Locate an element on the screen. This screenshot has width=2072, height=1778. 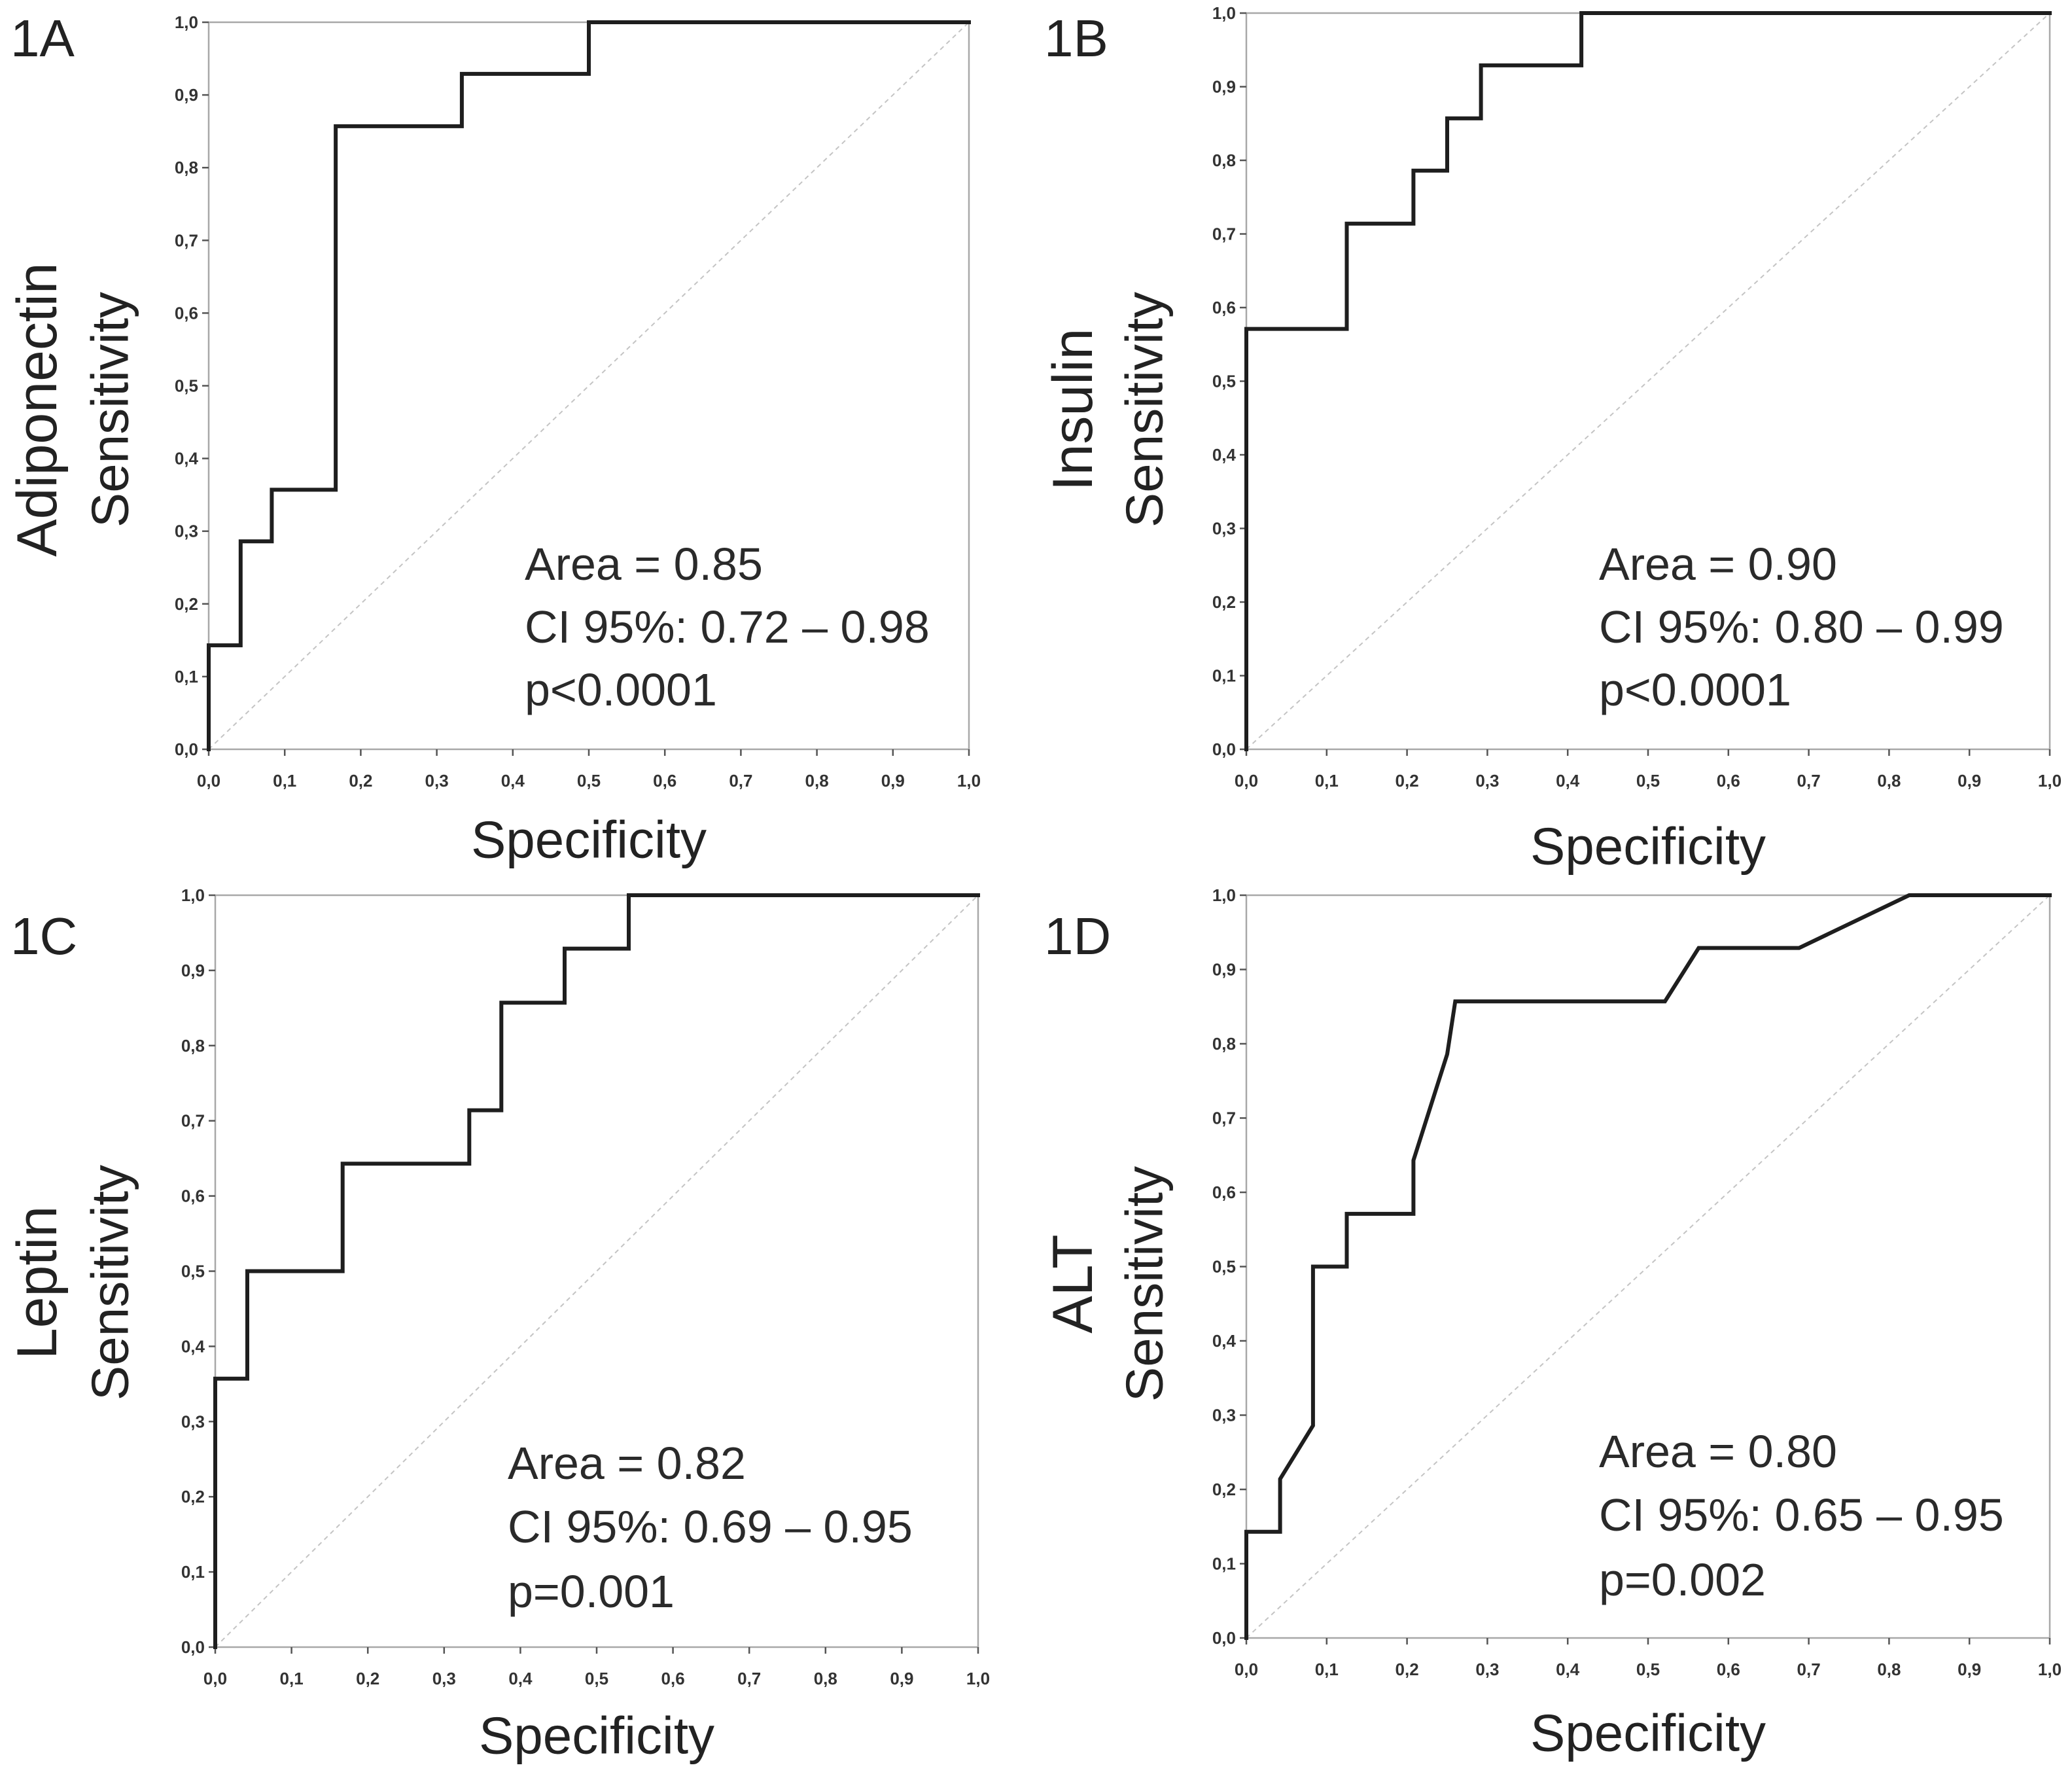
panel-label: 1C is located at coordinates (43, 936).